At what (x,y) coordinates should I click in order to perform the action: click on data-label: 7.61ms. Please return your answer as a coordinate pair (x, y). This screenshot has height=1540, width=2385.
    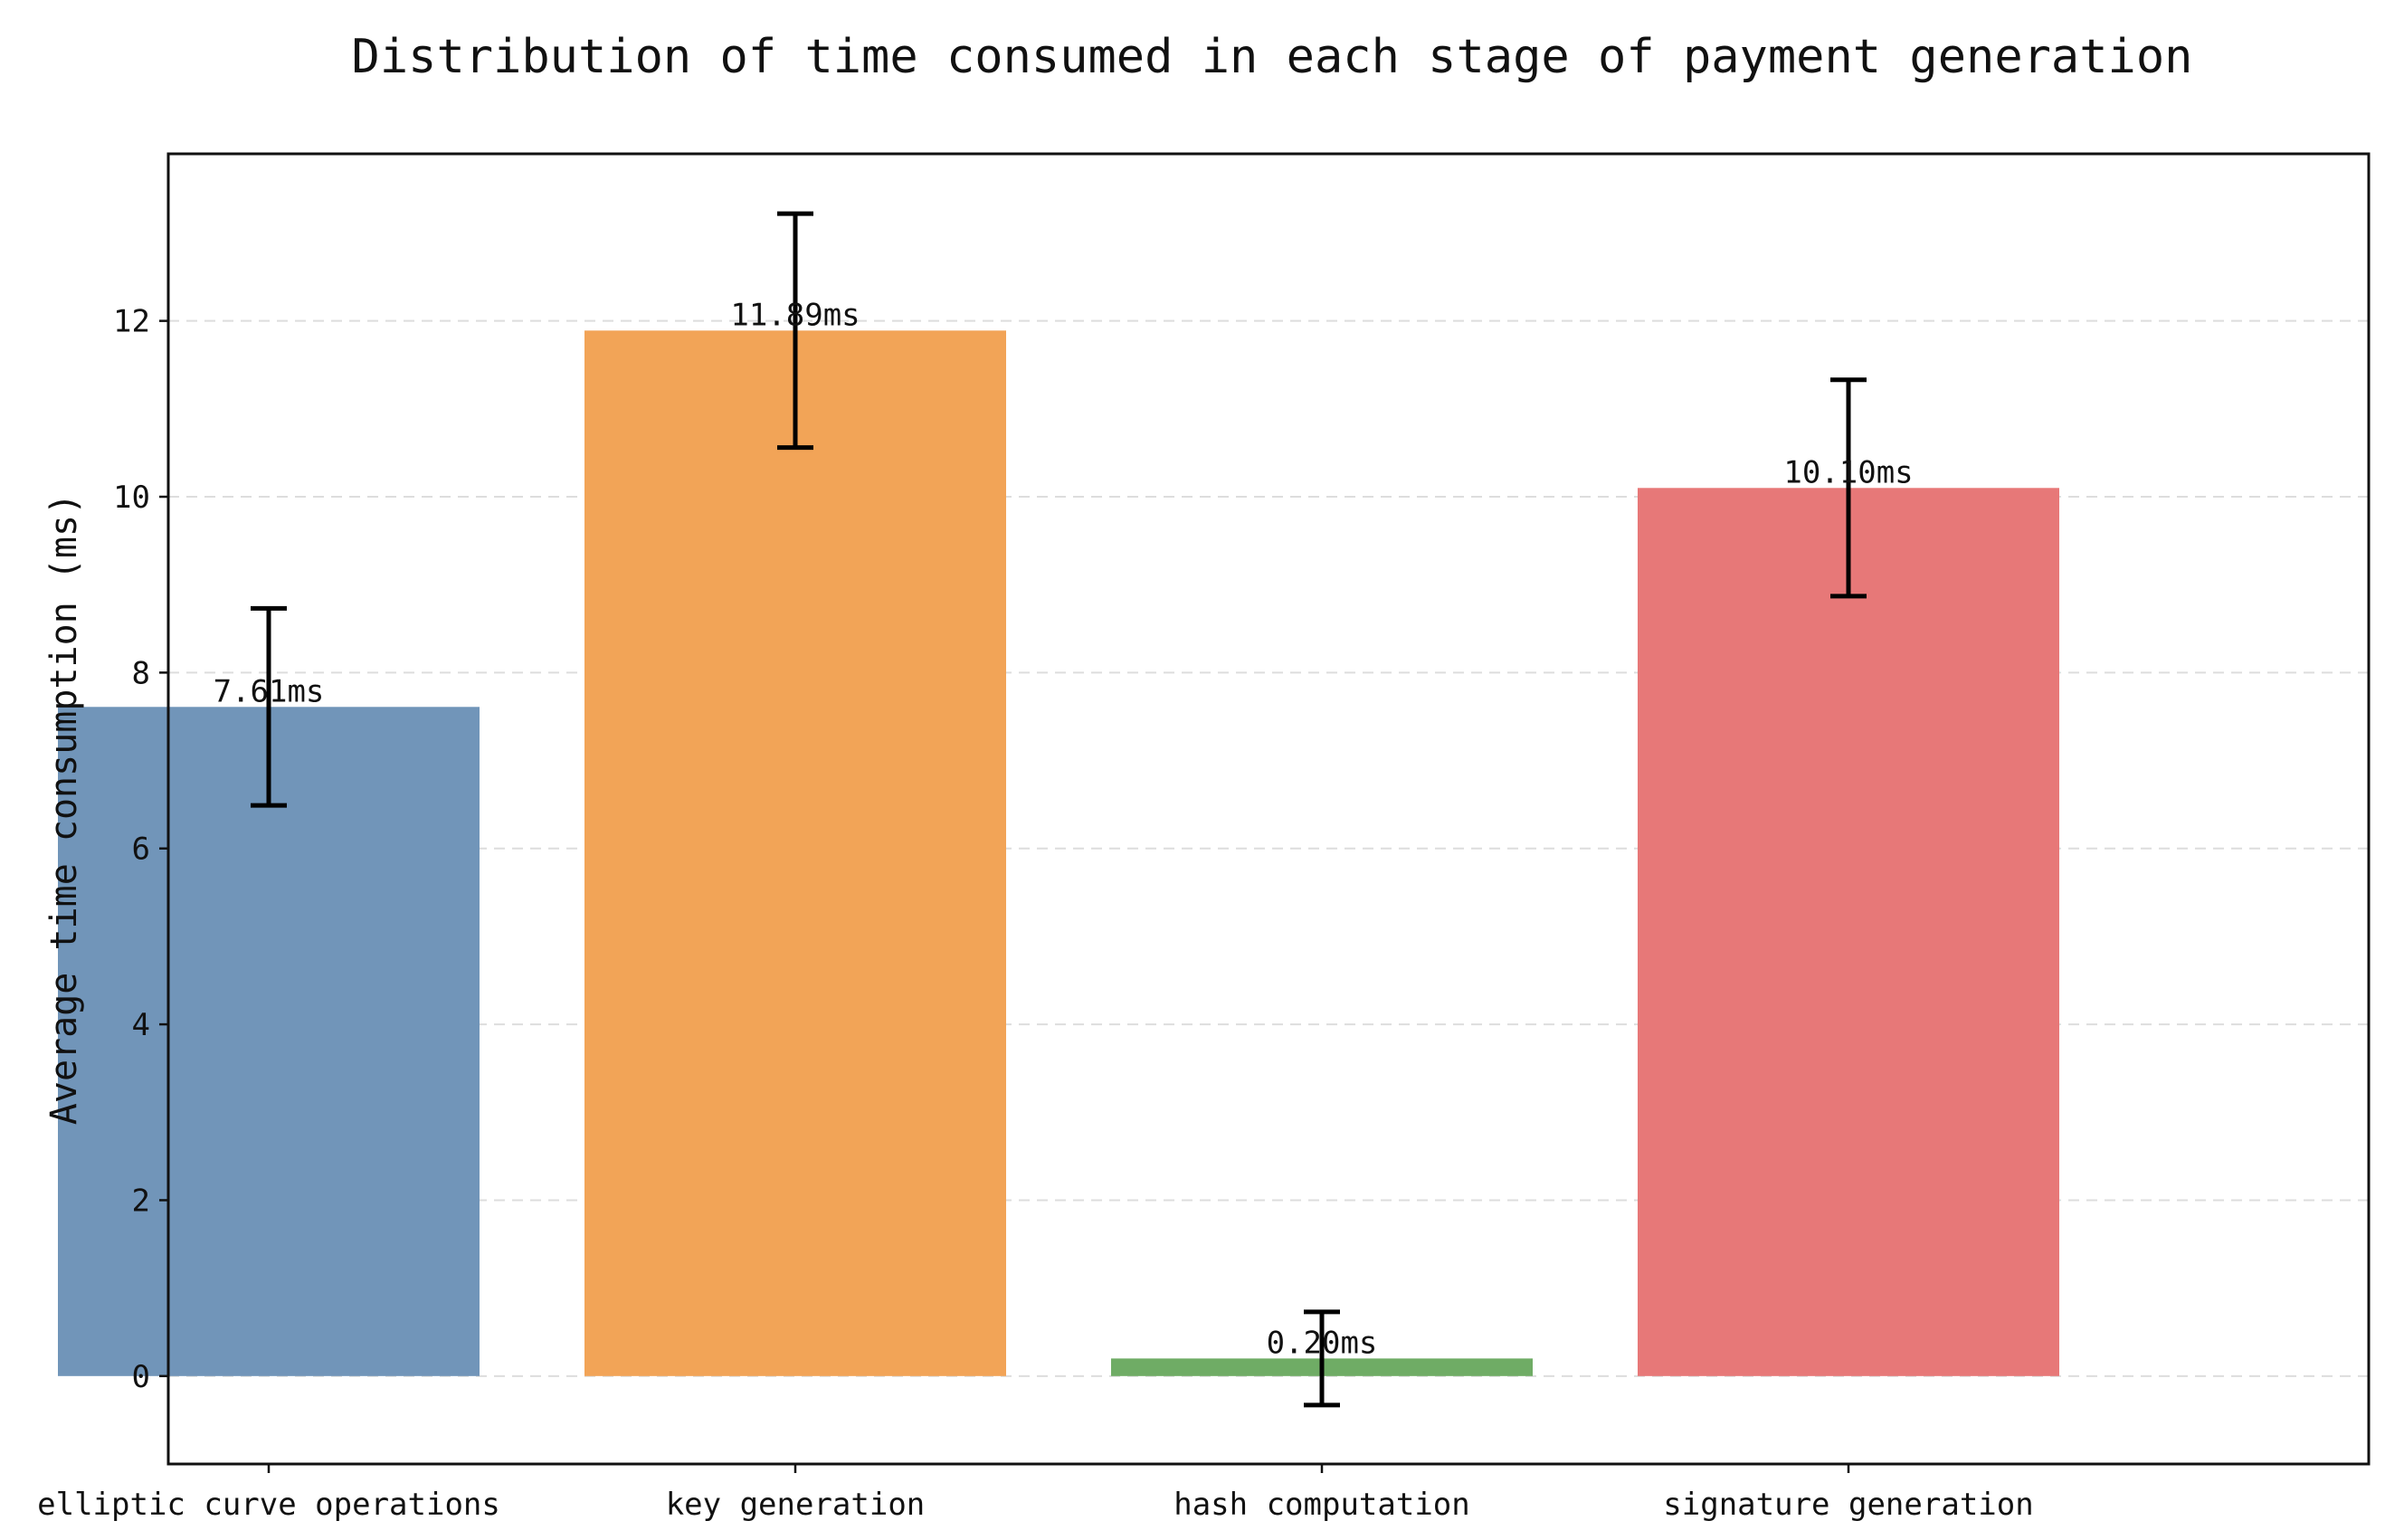
    Looking at the image, I should click on (269, 691).